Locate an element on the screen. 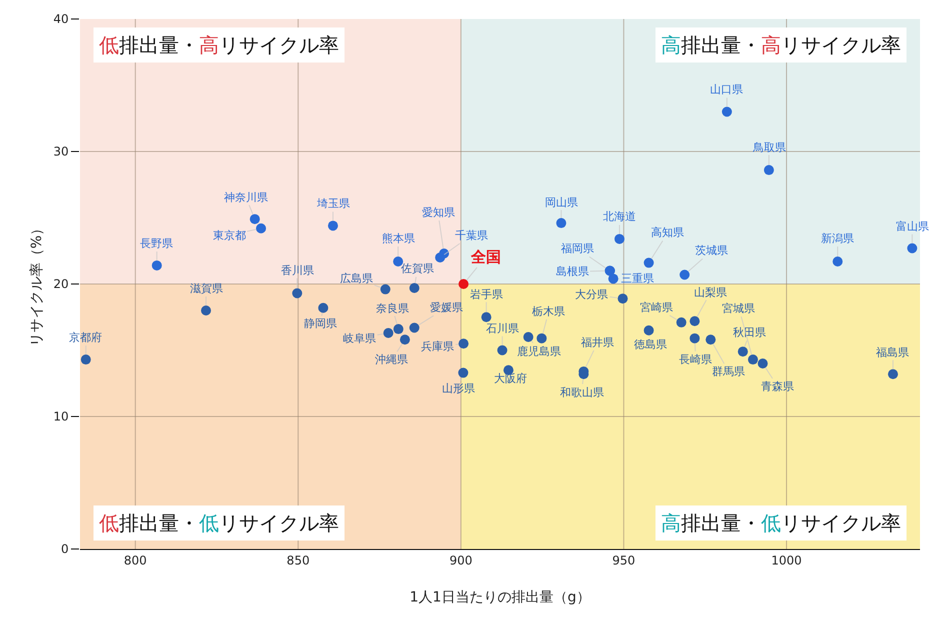  annotation: 静岡県 is located at coordinates (320, 323).